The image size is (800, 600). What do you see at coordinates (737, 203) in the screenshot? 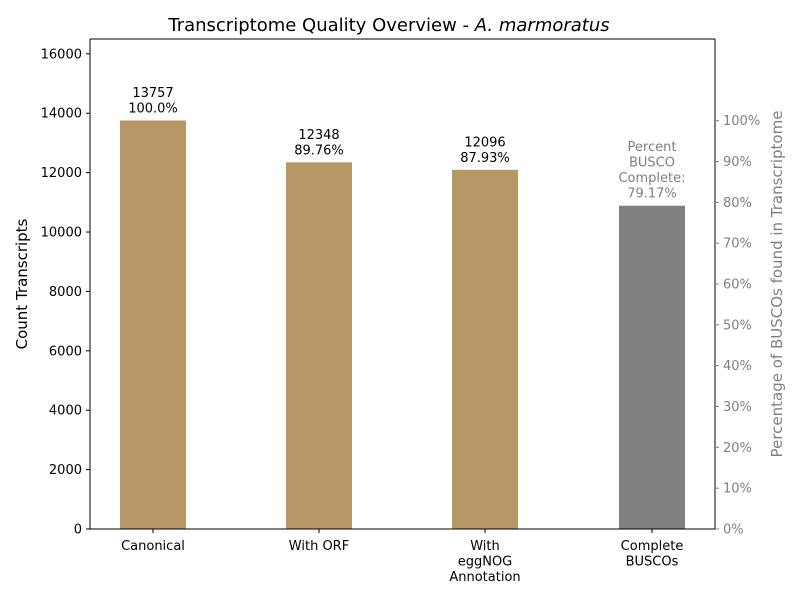
I see `y-right-tick-label-8: 80%` at bounding box center [737, 203].